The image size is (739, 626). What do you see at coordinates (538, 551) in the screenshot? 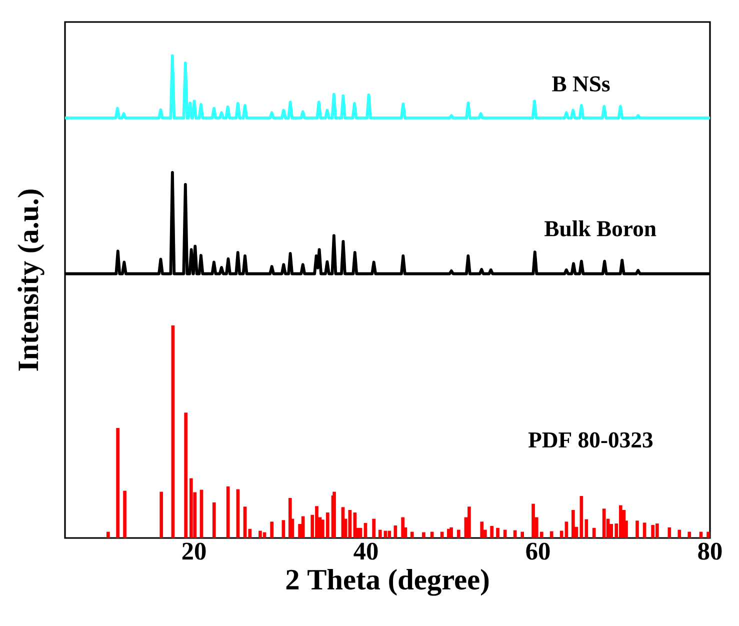
I see `x-tick-label: 60` at bounding box center [538, 551].